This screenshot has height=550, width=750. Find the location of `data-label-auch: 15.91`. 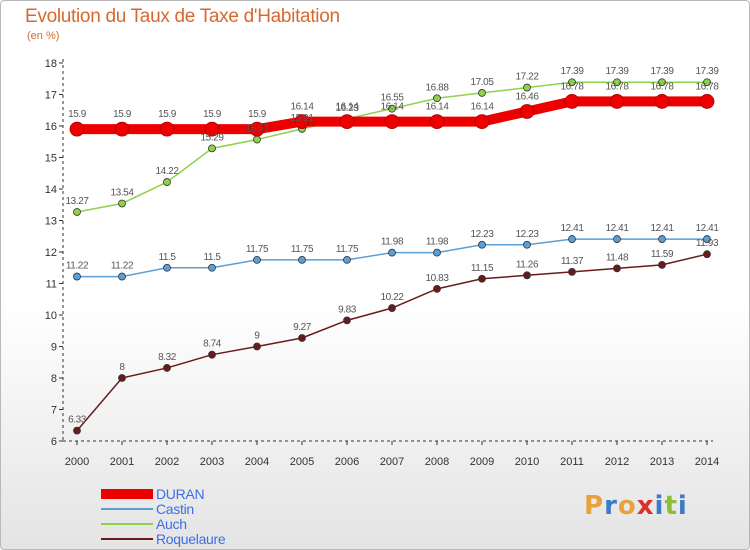

data-label-auch: 15.91 is located at coordinates (302, 118).